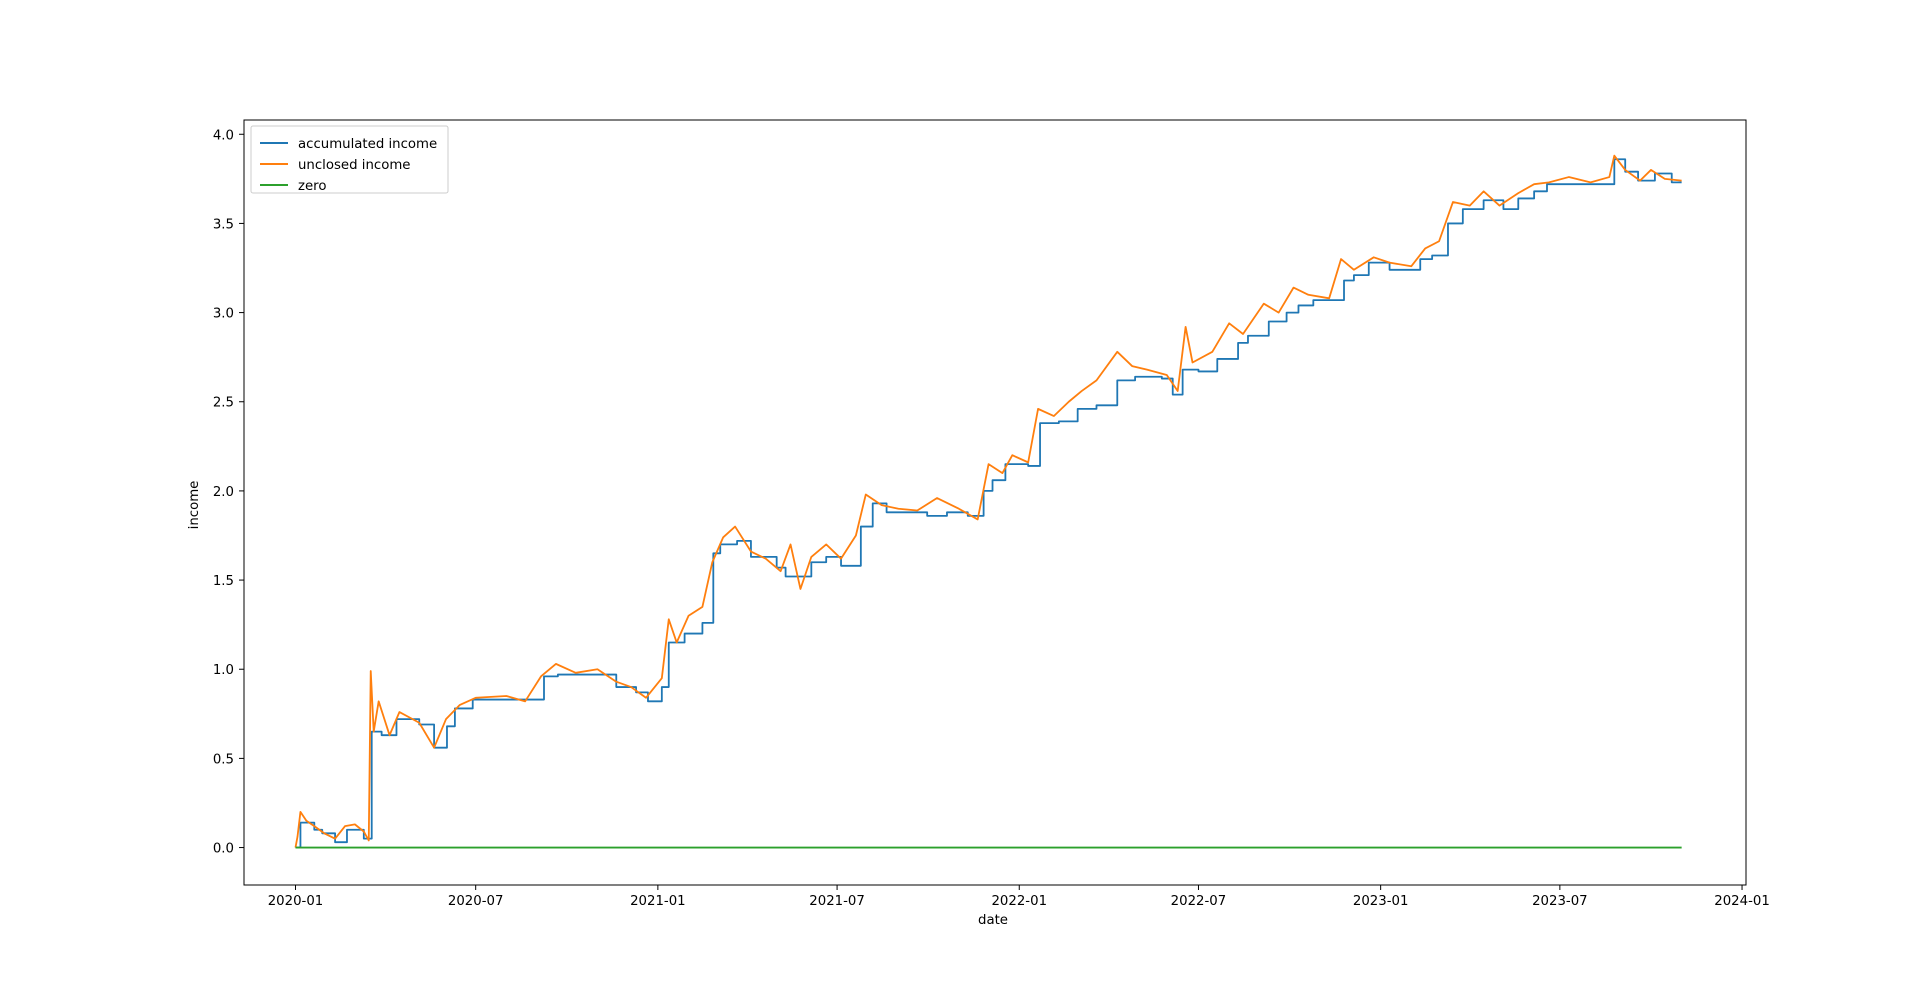  I want to click on y-axis-title: income, so click(194, 505).